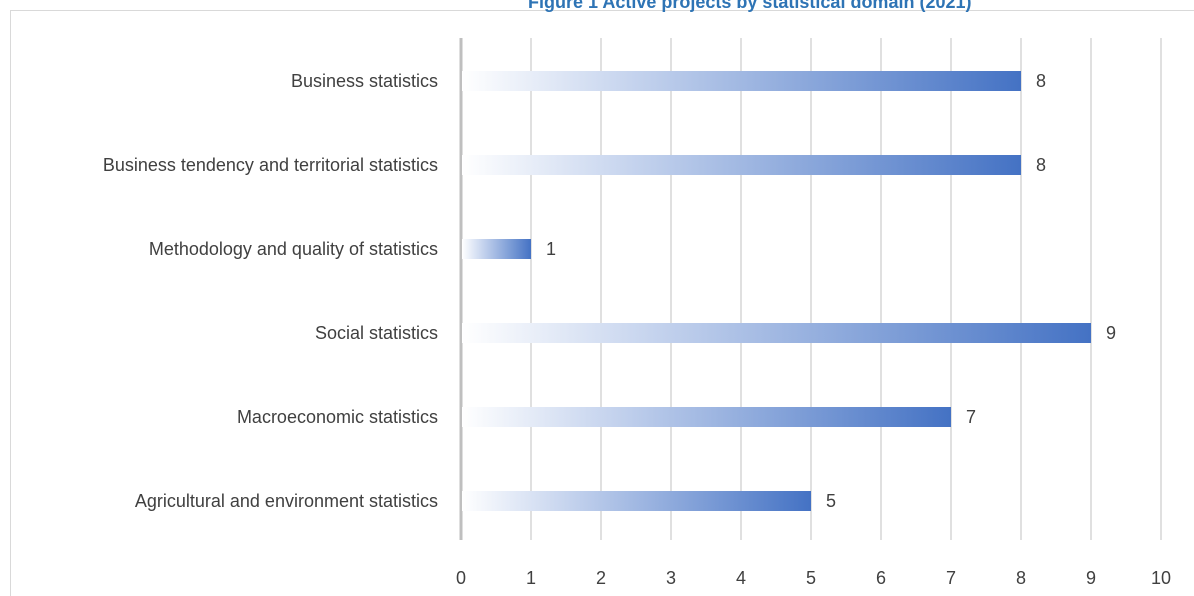 The width and height of the screenshot is (1194, 596). What do you see at coordinates (881, 578) in the screenshot?
I see `x-tick-label: 6` at bounding box center [881, 578].